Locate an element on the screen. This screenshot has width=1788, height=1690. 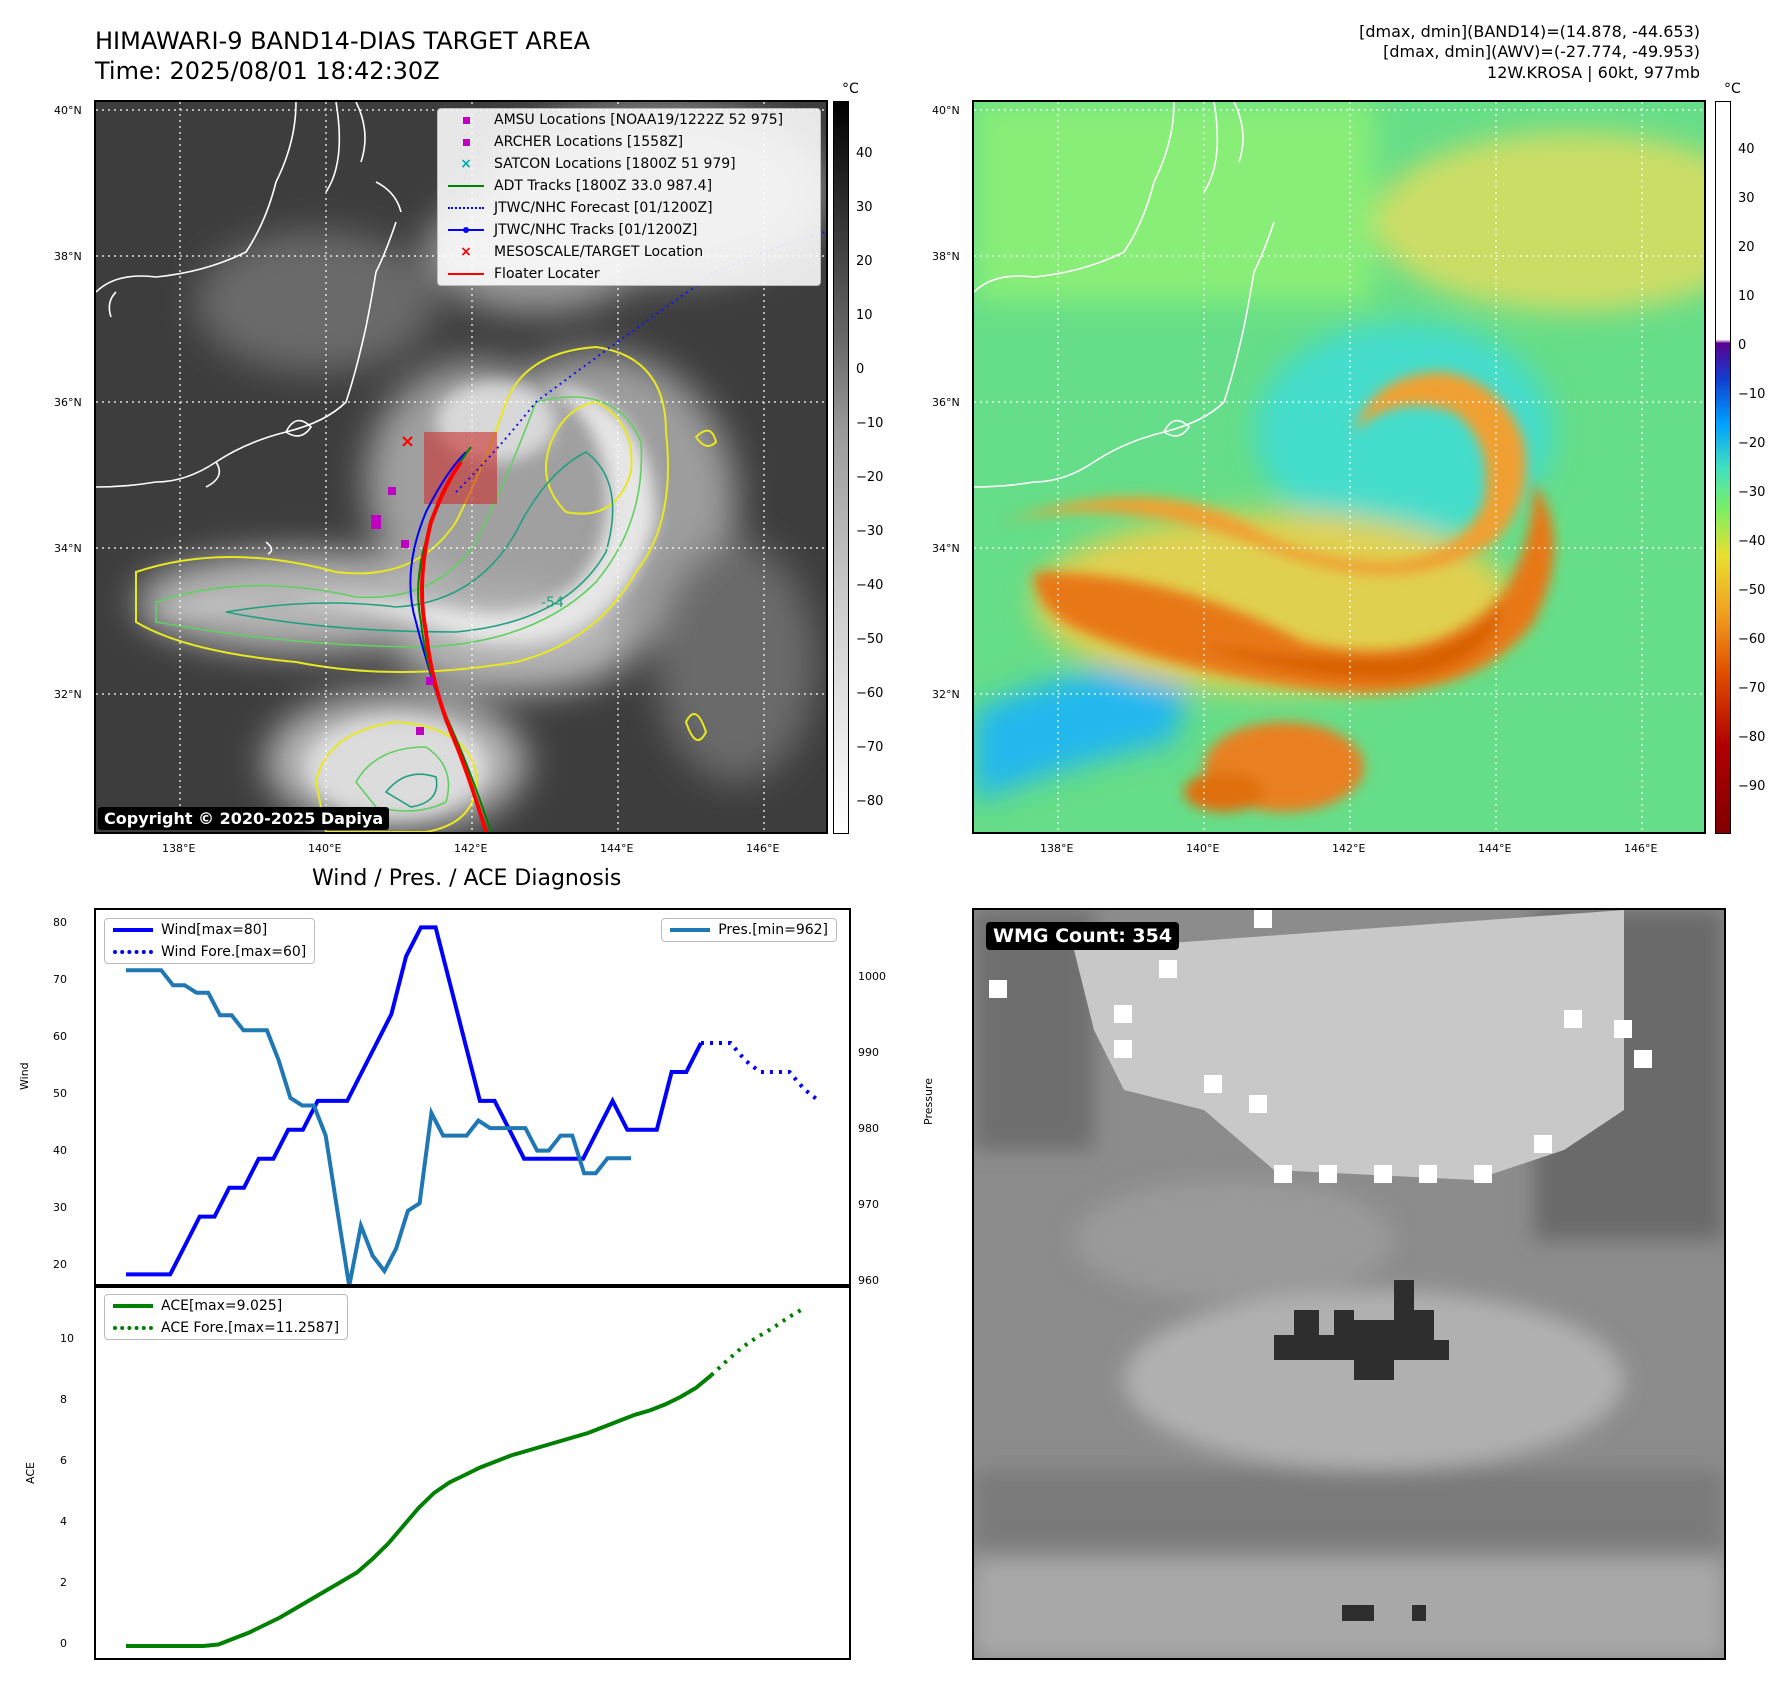
ir-tick: 30 is located at coordinates (864, 207).